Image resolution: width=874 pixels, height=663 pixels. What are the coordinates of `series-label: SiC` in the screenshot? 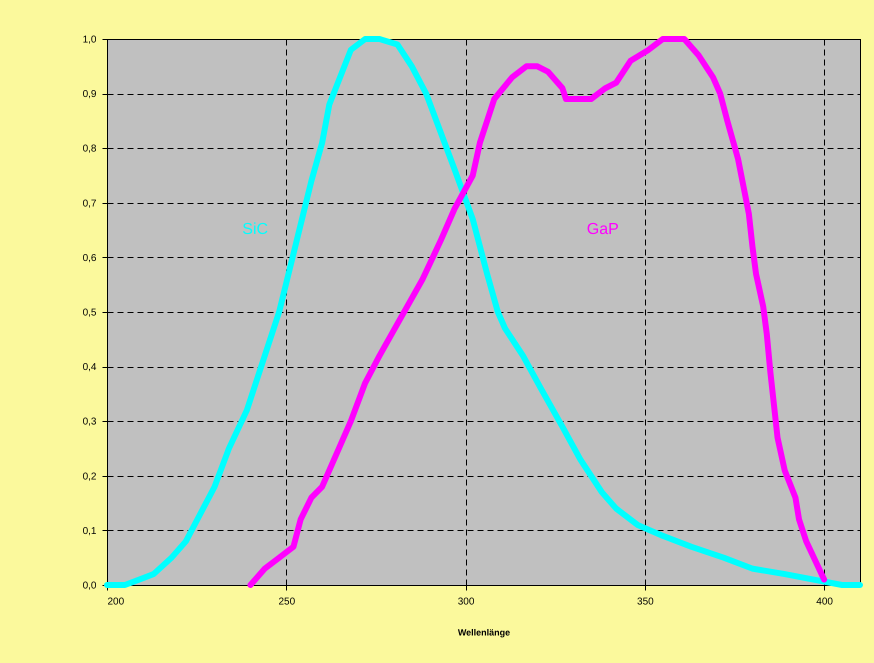 It's located at (255, 229).